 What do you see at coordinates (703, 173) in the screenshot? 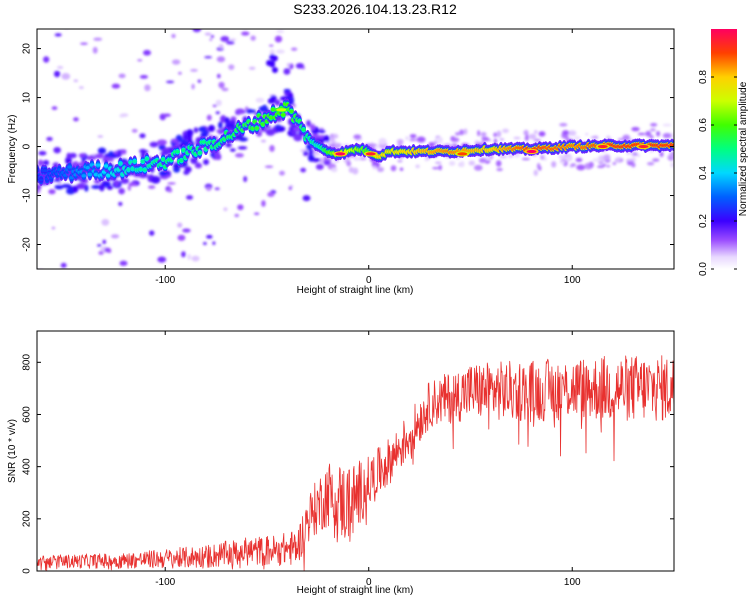
I see `colorbar-tick-label: 0.4` at bounding box center [703, 173].